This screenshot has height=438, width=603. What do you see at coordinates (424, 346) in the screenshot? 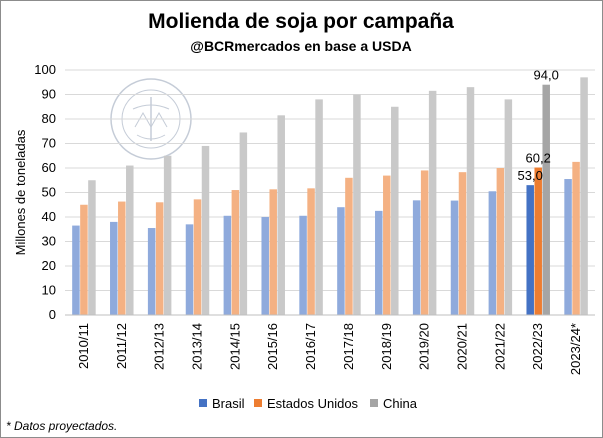
I see `x-tick-label: 2019/20` at bounding box center [424, 346].